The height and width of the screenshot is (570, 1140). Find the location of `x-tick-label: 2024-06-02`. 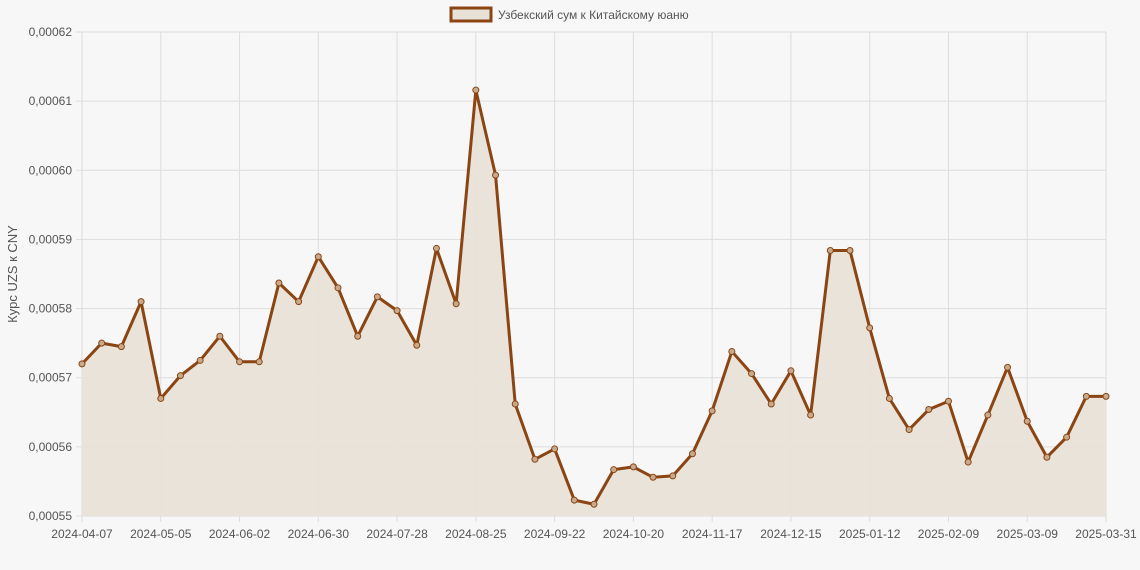

x-tick-label: 2024-06-02 is located at coordinates (240, 534).